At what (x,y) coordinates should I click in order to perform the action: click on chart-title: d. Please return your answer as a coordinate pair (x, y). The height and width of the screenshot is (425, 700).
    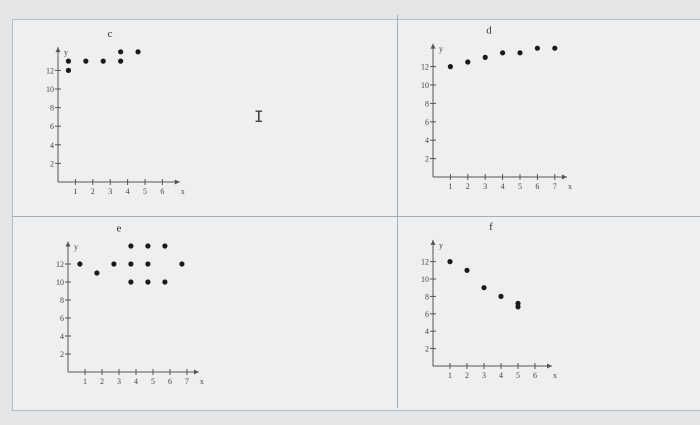
    Looking at the image, I should click on (489, 31).